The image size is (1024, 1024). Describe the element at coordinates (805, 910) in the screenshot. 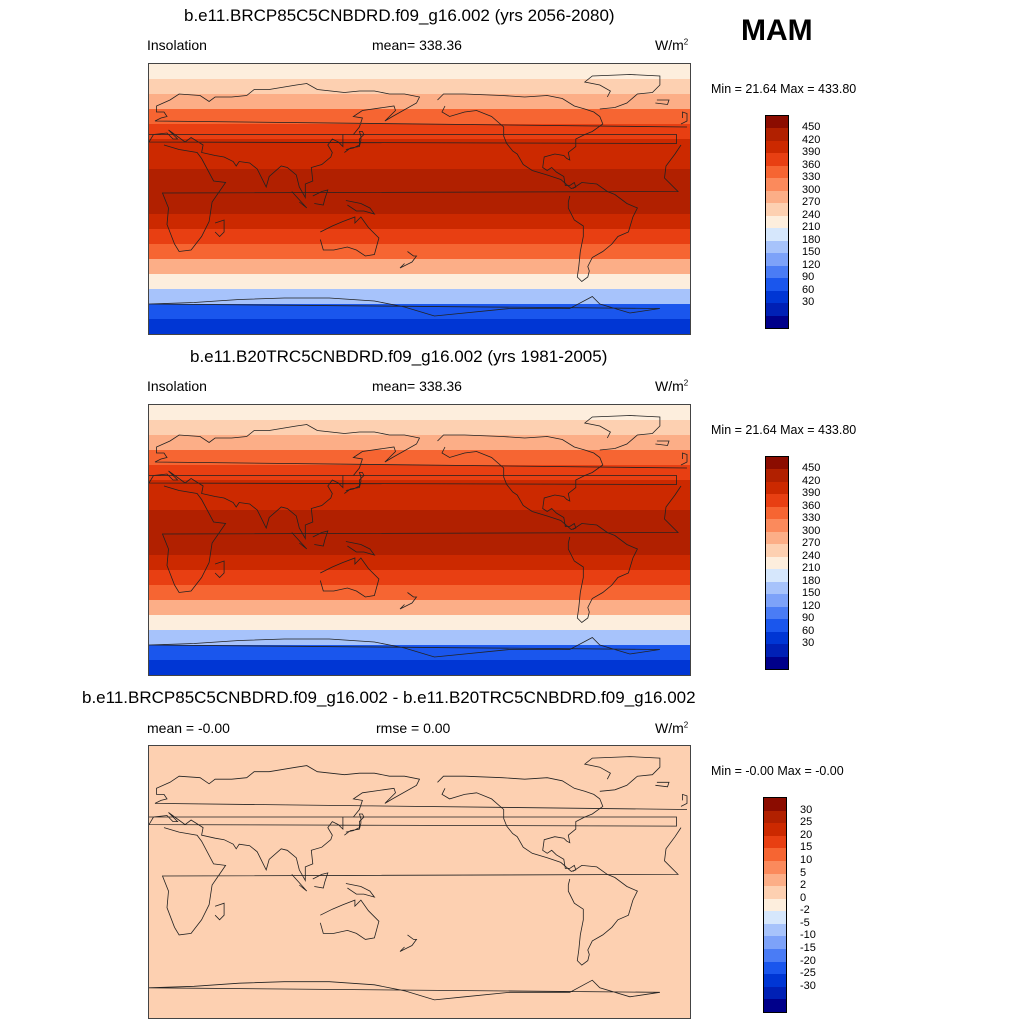

I see `colorbar-tick-label: -2` at that location.